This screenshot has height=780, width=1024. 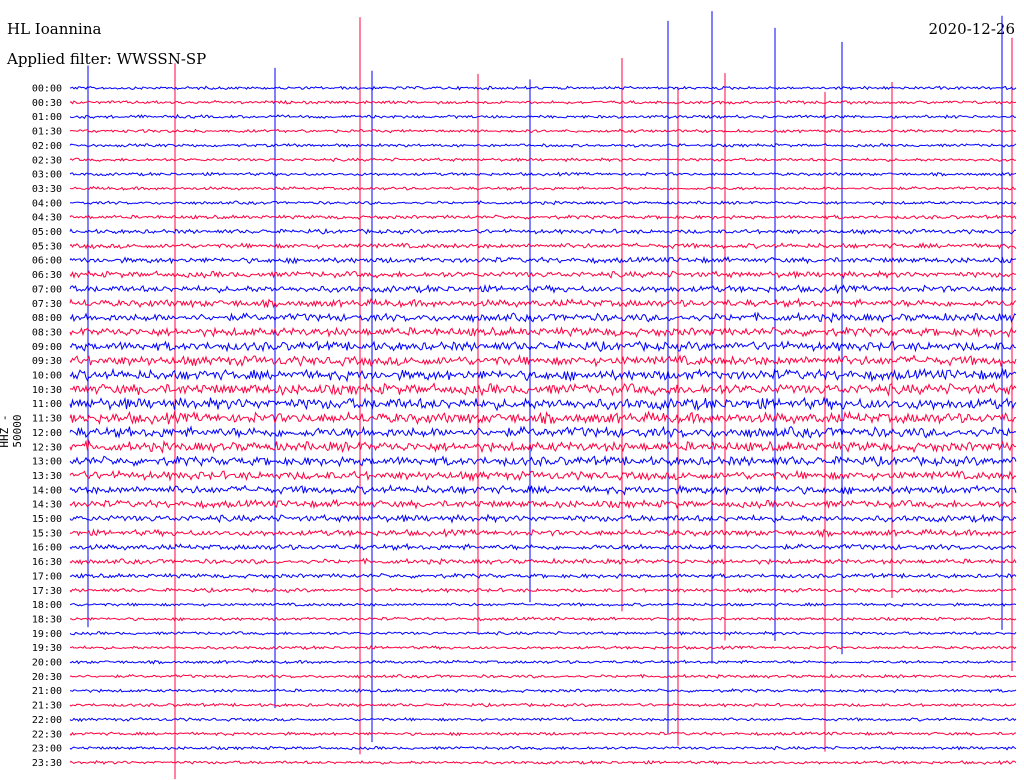 I want to click on row-tick-label: 09:00, so click(x=47, y=347).